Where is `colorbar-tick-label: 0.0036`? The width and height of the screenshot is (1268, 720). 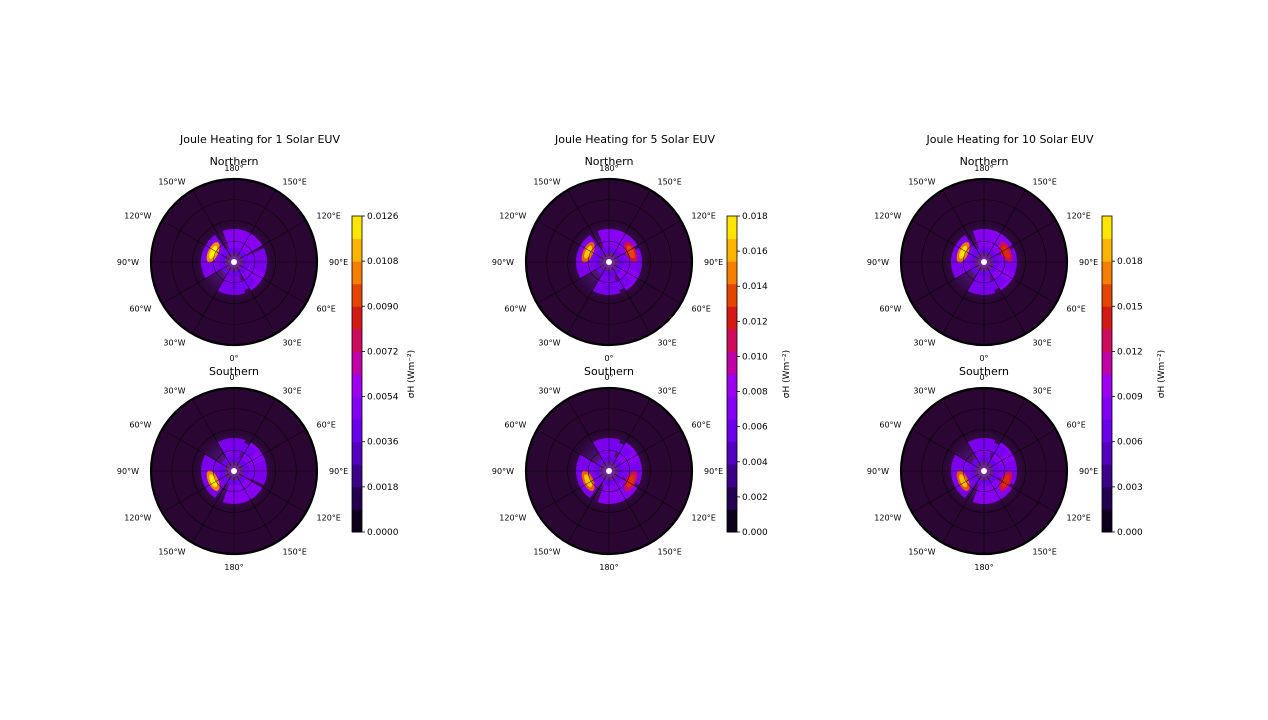
colorbar-tick-label: 0.0036 is located at coordinates (383, 443).